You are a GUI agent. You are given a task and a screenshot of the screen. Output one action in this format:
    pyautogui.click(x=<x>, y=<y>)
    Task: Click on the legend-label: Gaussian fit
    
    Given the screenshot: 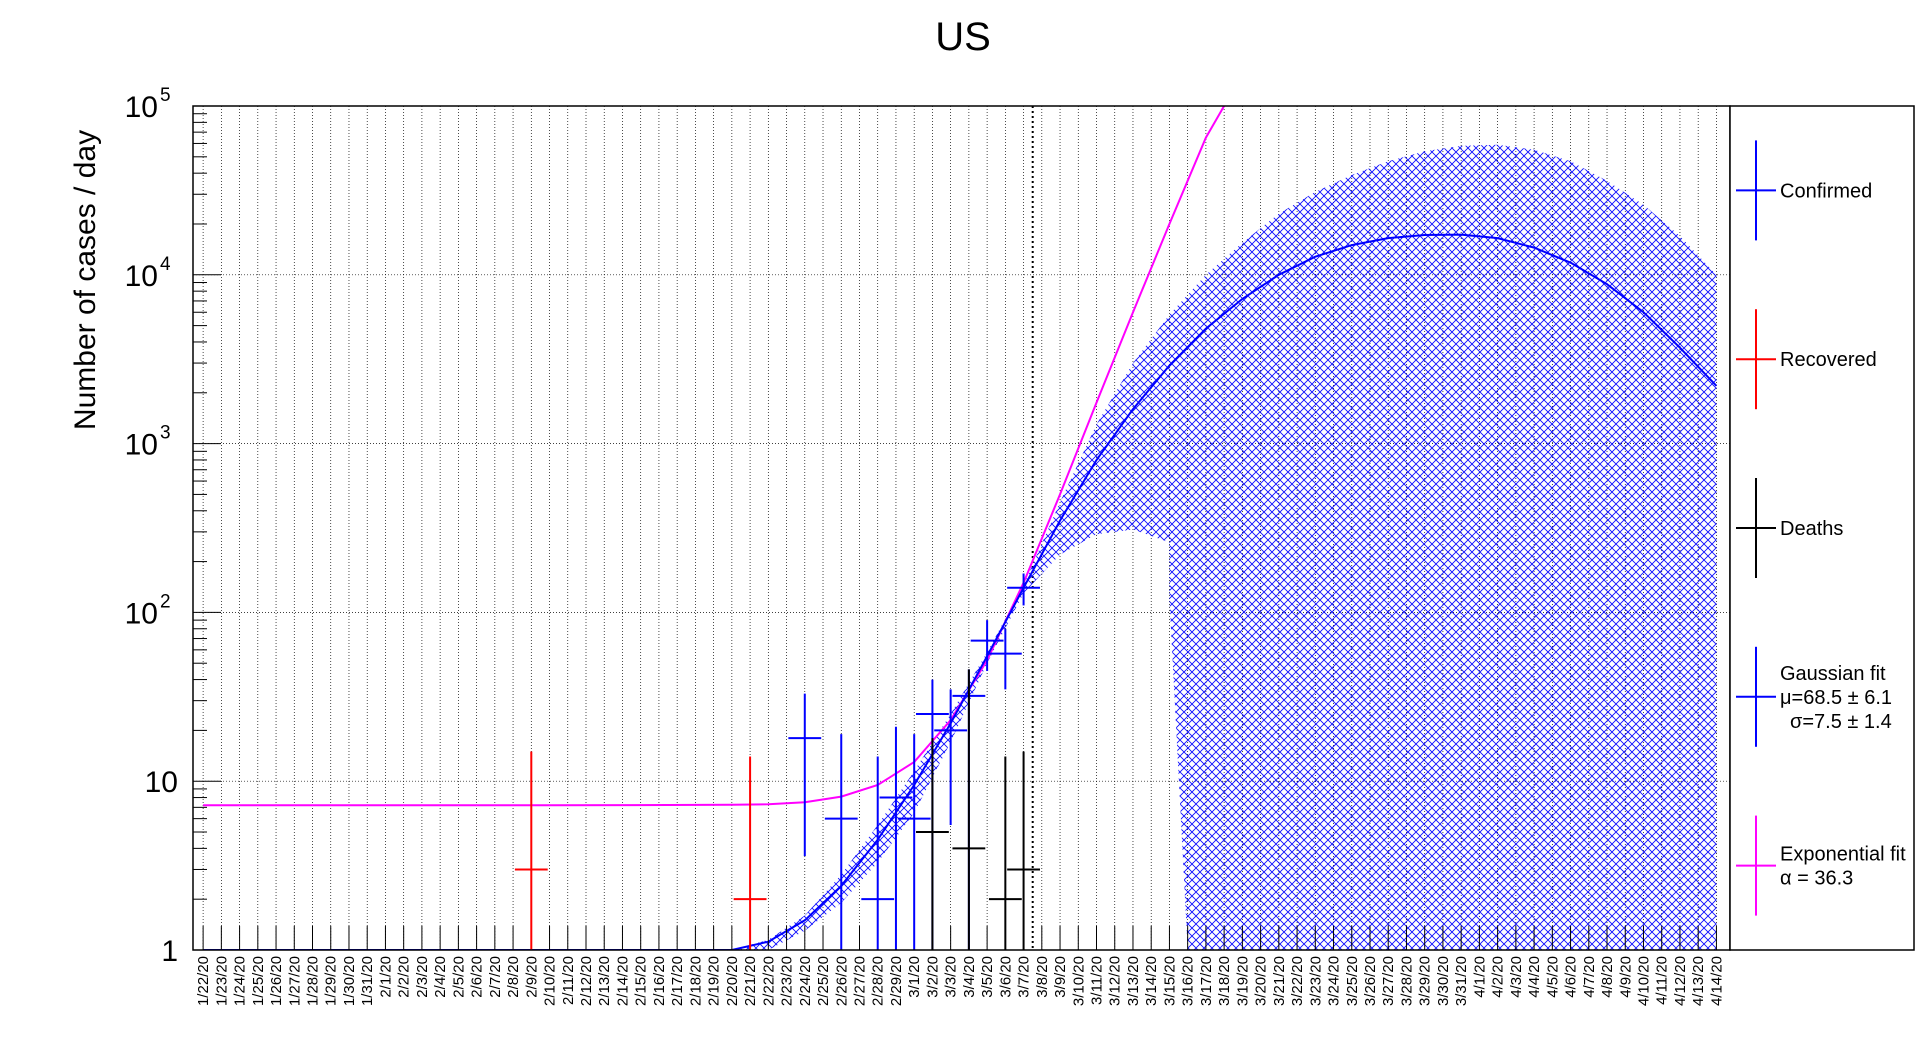 What is the action you would take?
    pyautogui.click(x=1833, y=674)
    